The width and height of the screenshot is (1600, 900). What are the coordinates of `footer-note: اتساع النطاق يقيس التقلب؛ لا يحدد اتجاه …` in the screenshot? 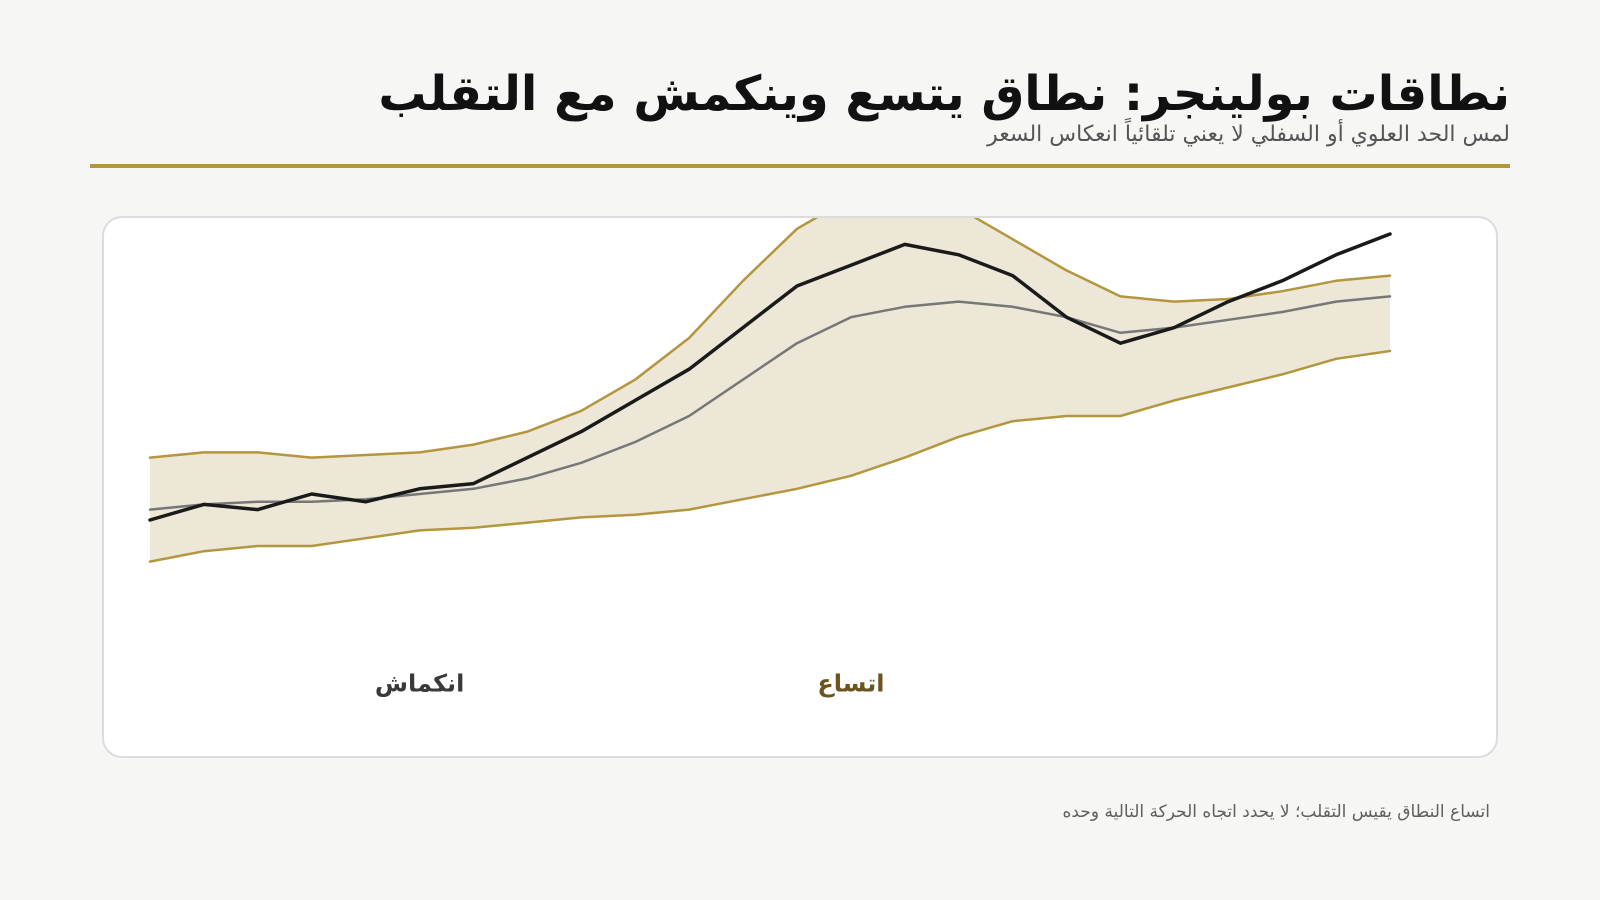 It's located at (1276, 812).